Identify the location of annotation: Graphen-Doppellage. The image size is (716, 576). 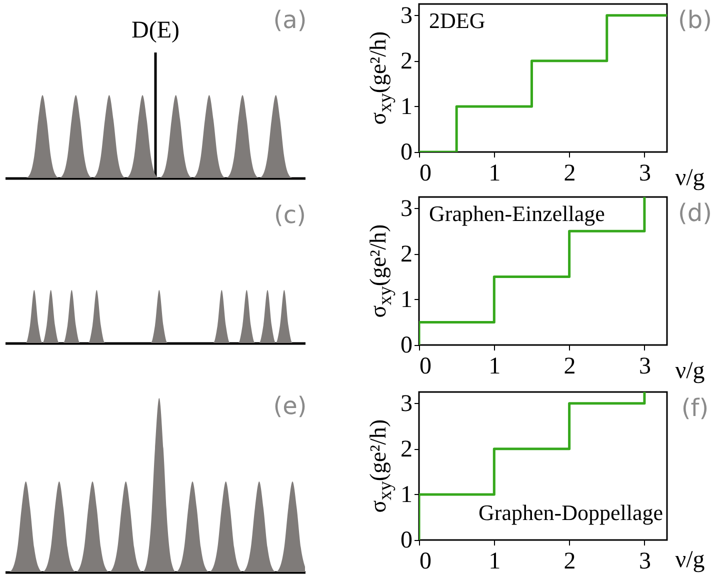
(570, 512).